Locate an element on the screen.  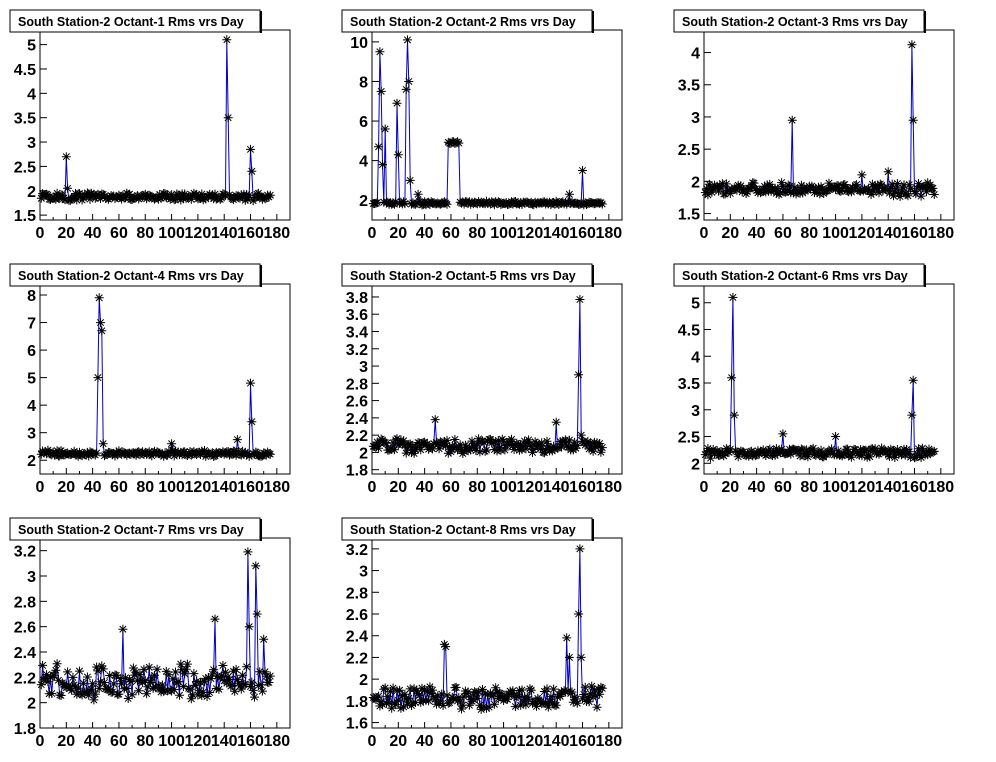
y-tick-label: 8 is located at coordinates (363, 82).